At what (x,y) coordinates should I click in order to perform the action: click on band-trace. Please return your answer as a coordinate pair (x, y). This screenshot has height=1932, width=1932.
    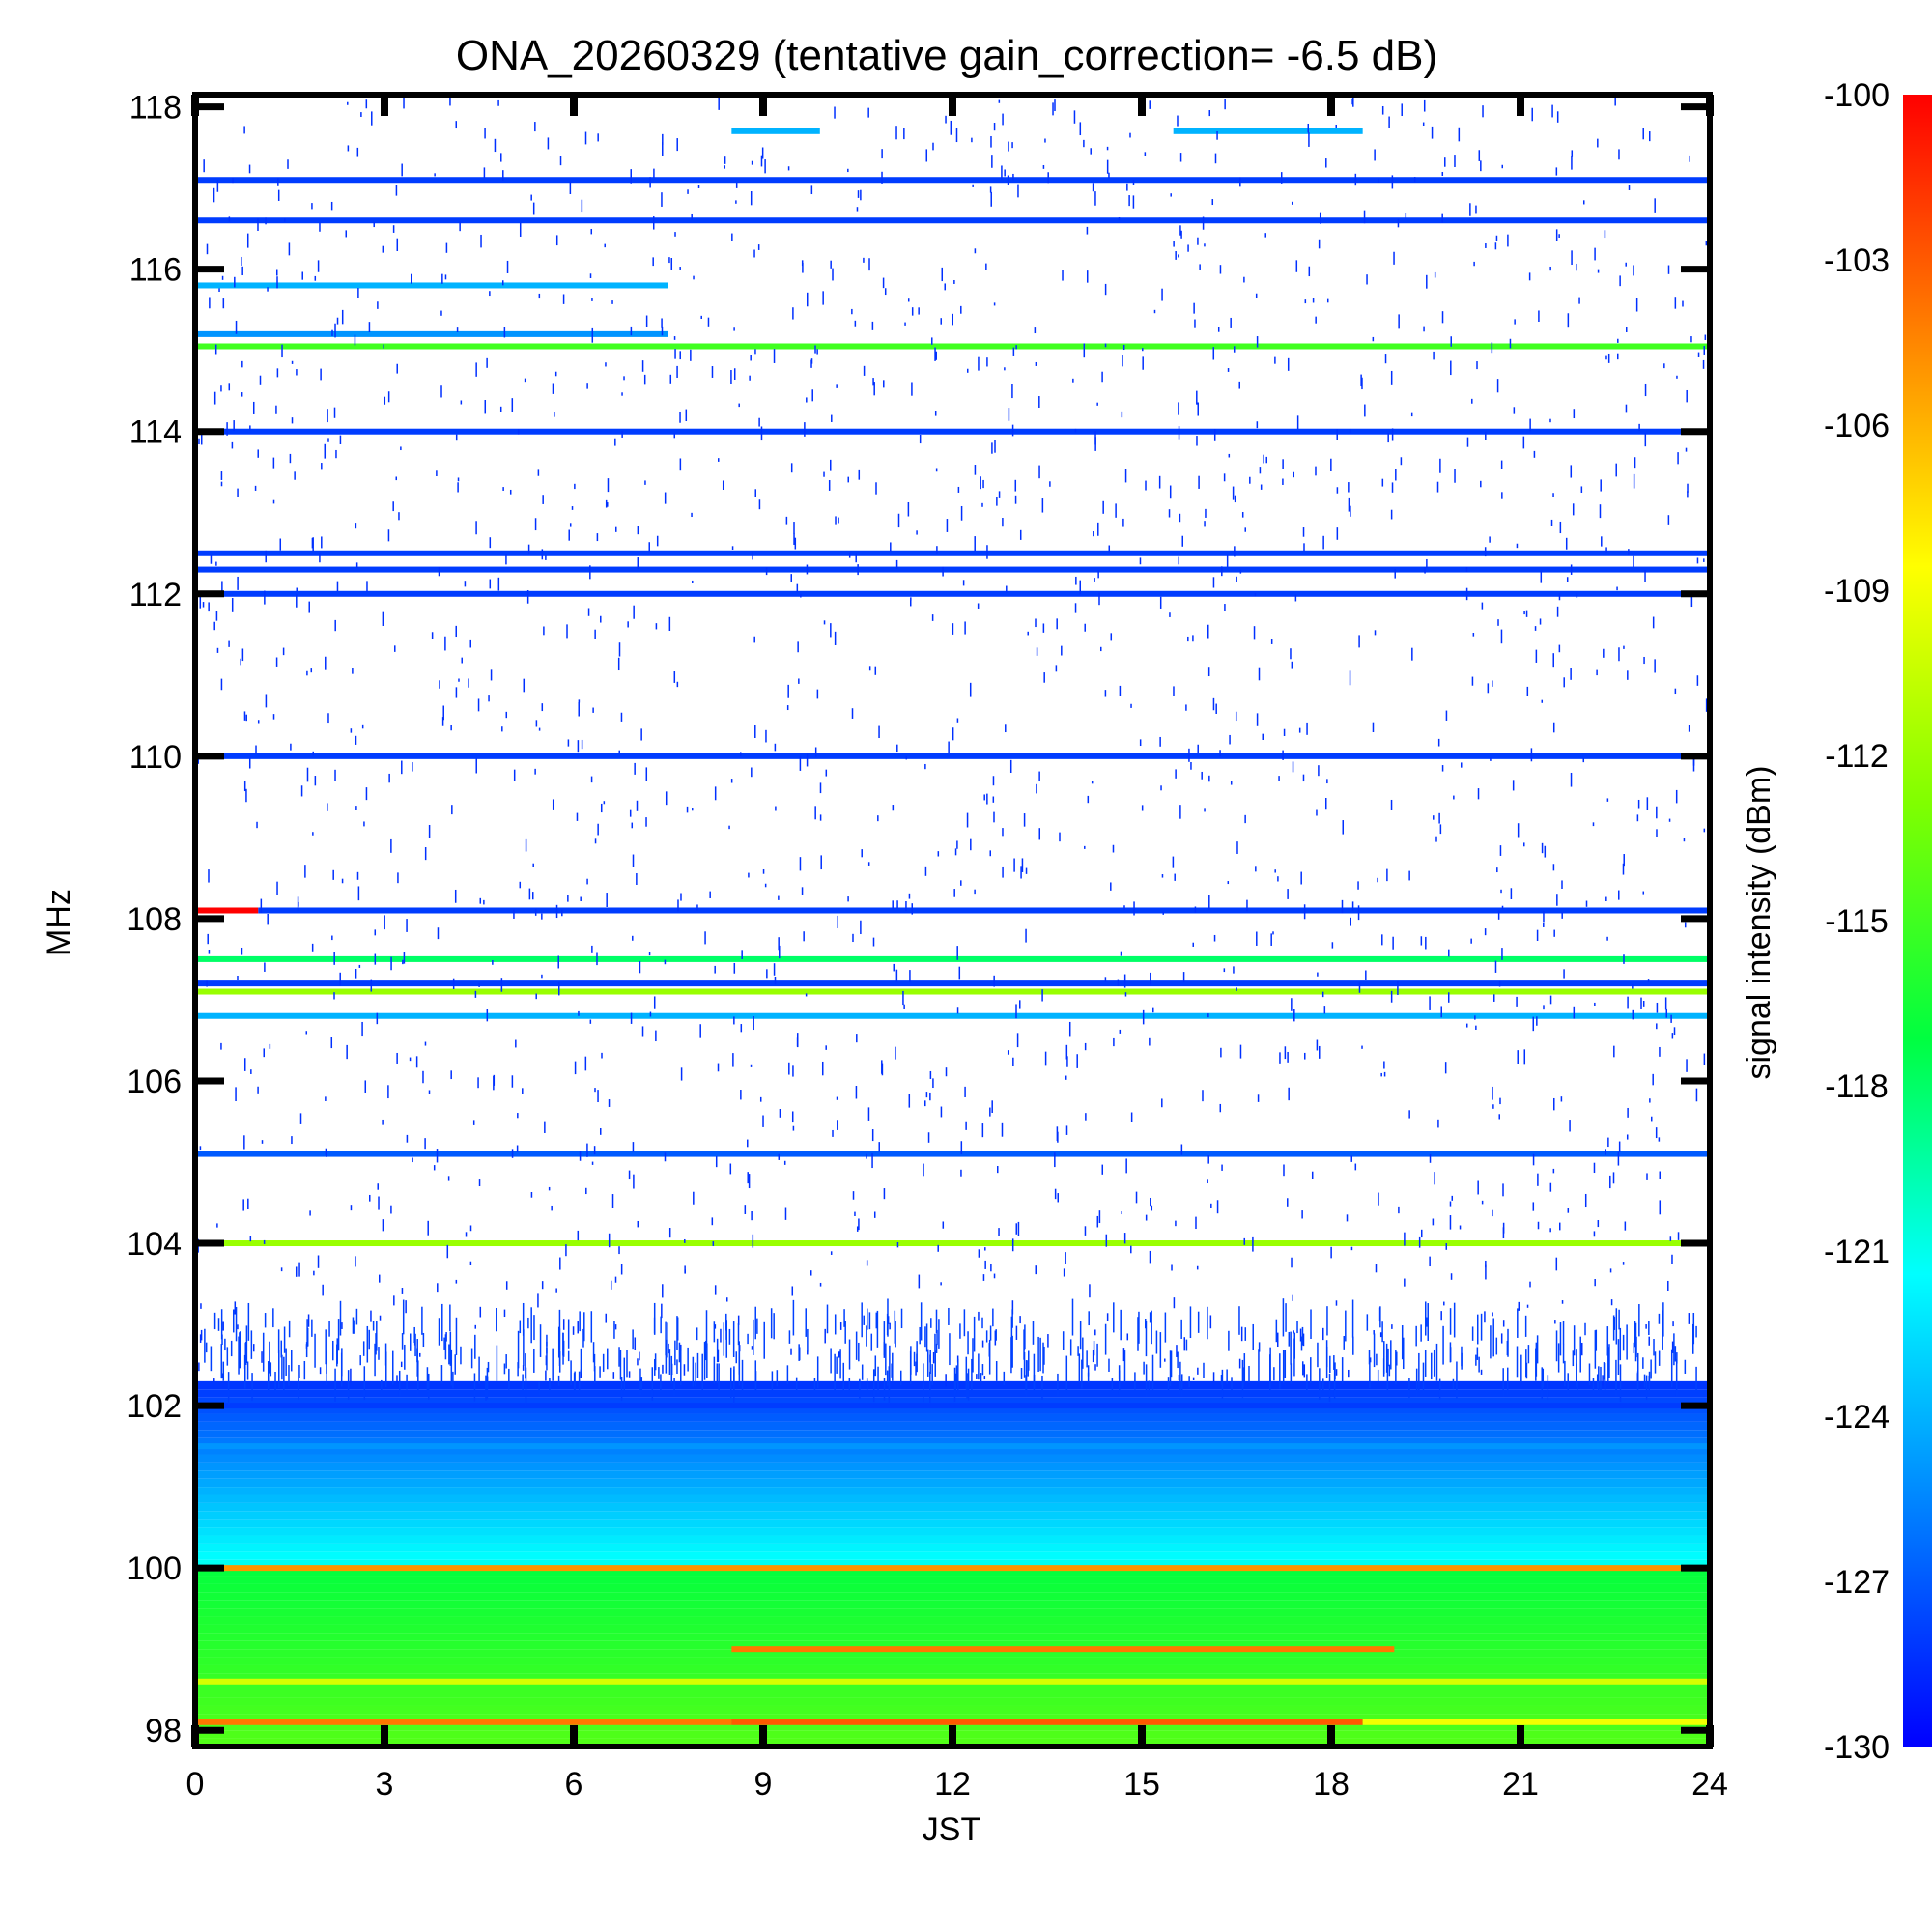
    Looking at the image, I should click on (952, 1681).